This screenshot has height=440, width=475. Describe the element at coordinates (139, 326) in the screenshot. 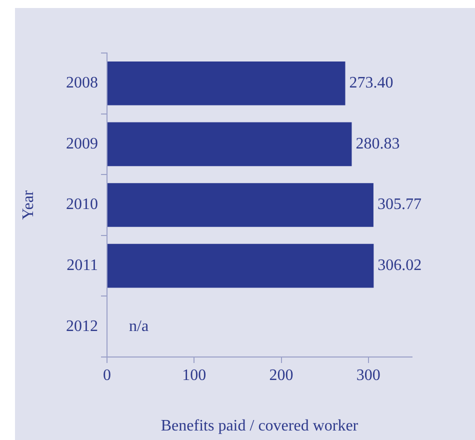

I see `text: n/a` at that location.